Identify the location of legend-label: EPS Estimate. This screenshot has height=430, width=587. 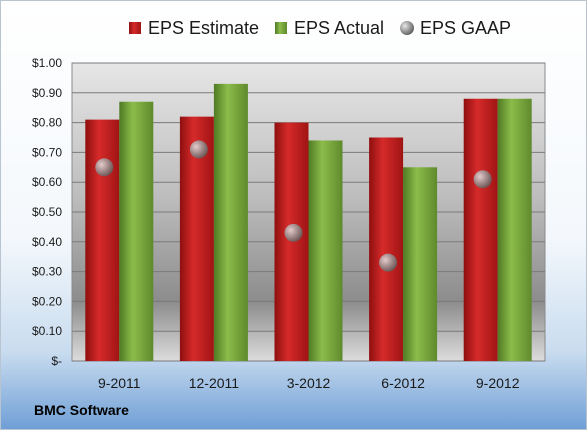
(203, 28).